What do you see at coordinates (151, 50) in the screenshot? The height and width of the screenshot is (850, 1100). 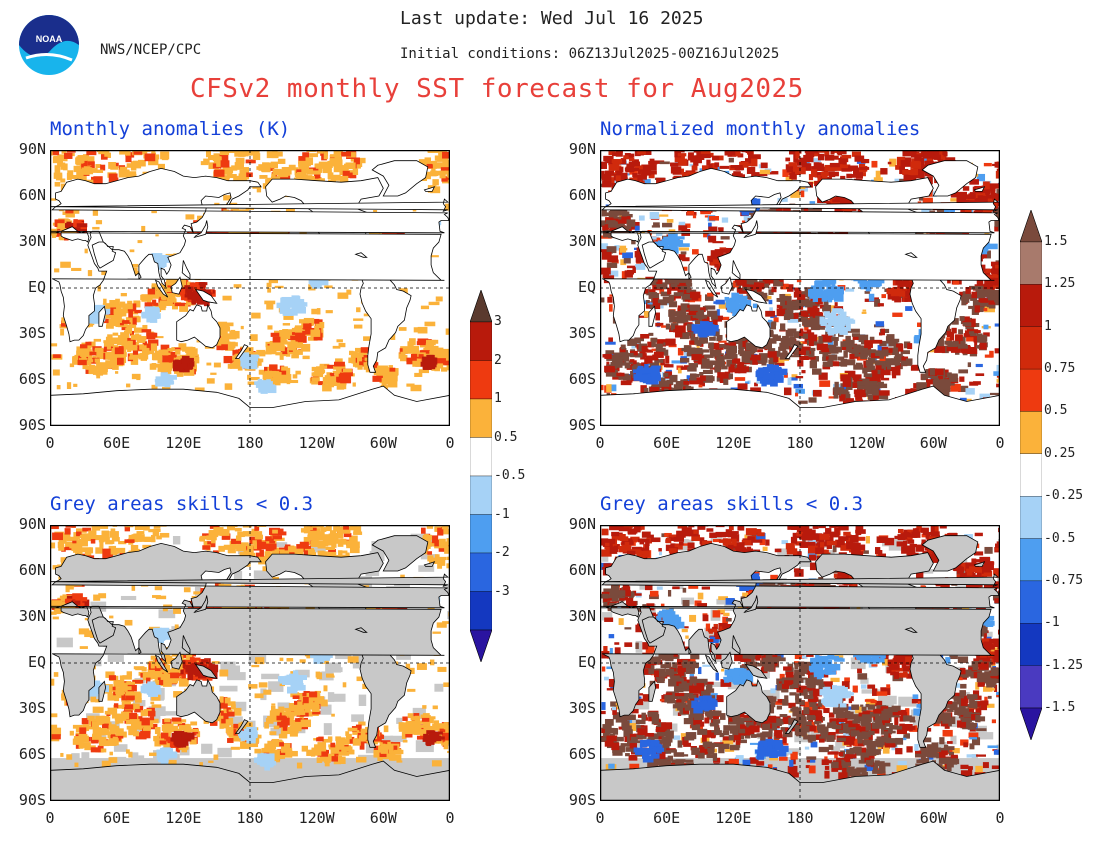 I see `agency-label: NWS/NCEP/CPC` at bounding box center [151, 50].